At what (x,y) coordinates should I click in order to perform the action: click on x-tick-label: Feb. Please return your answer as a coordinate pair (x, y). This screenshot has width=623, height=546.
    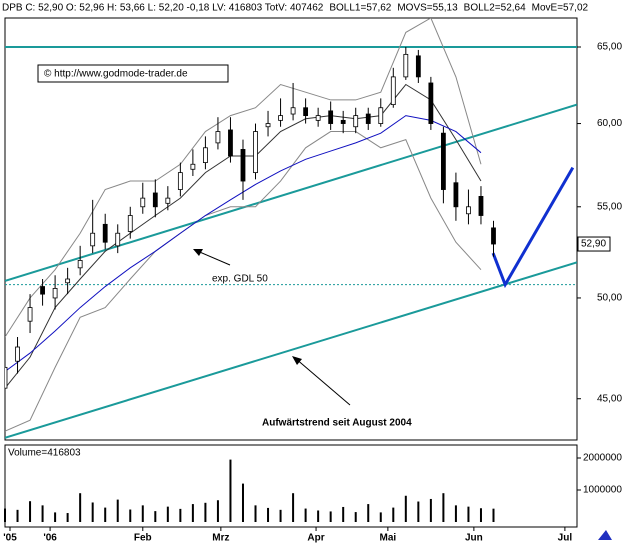
    Looking at the image, I should click on (143, 538).